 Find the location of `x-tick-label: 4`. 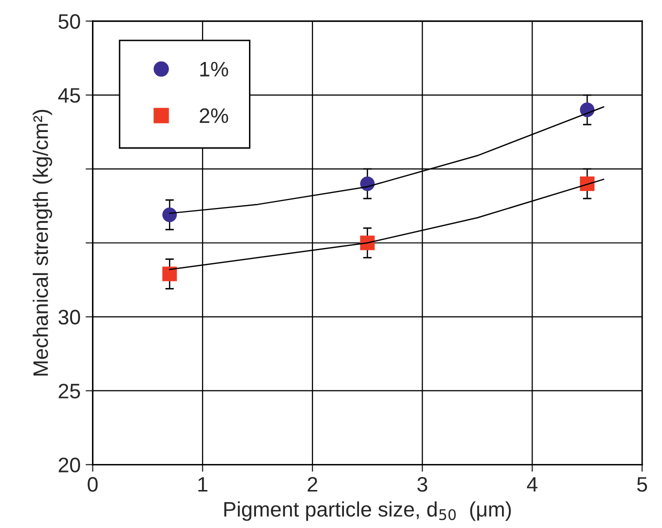

x-tick-label: 4 is located at coordinates (532, 484).